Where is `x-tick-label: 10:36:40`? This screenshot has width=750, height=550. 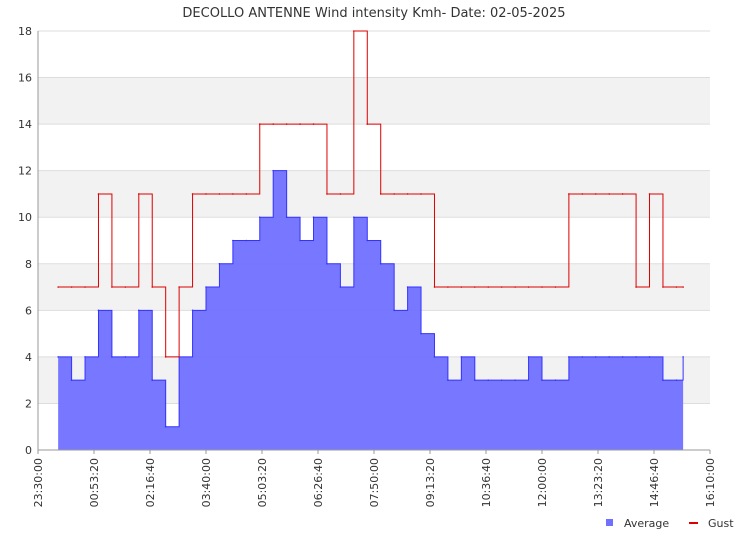
x-tick-label: 10:36:40 is located at coordinates (486, 482).